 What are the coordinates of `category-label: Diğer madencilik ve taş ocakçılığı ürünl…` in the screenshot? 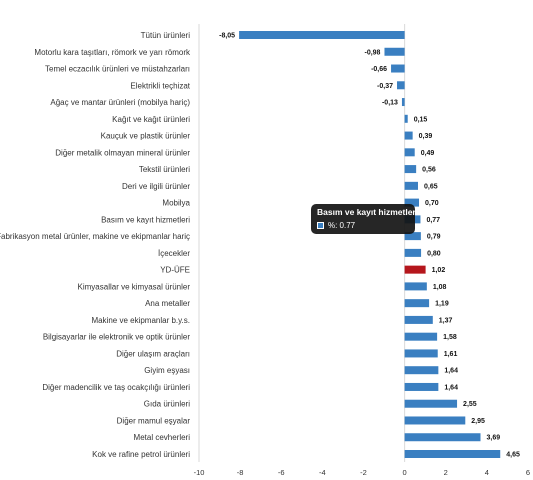 It's located at (116, 387).